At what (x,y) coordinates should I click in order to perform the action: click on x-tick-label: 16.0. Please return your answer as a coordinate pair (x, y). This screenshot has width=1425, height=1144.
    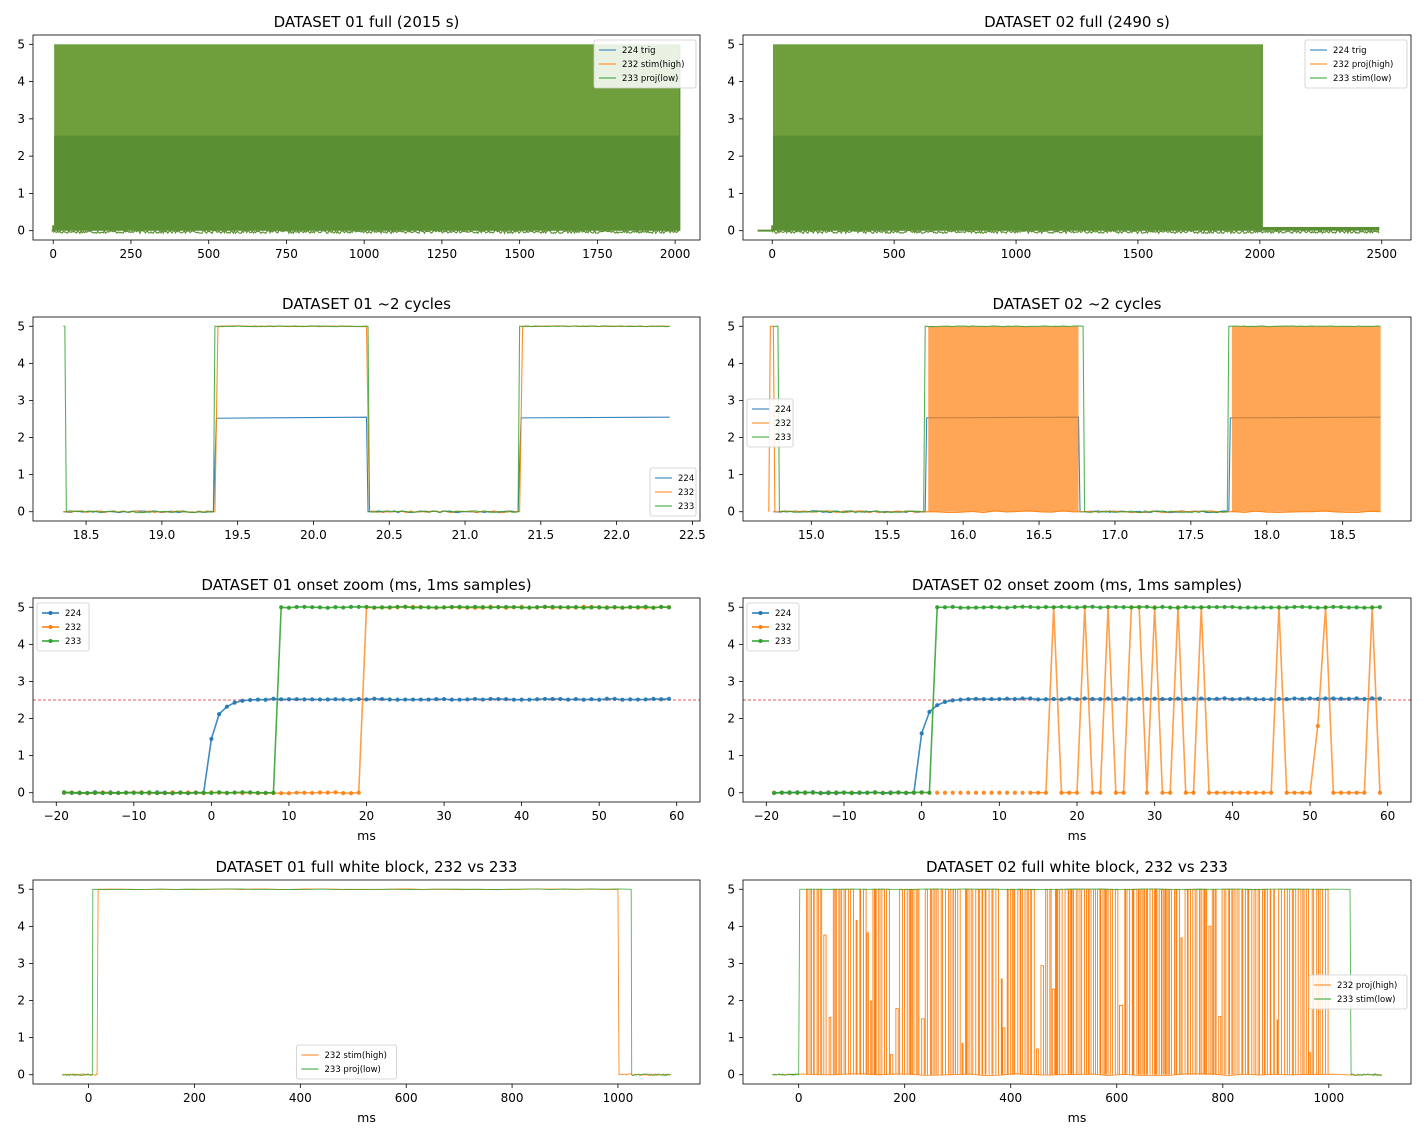
    Looking at the image, I should click on (963, 535).